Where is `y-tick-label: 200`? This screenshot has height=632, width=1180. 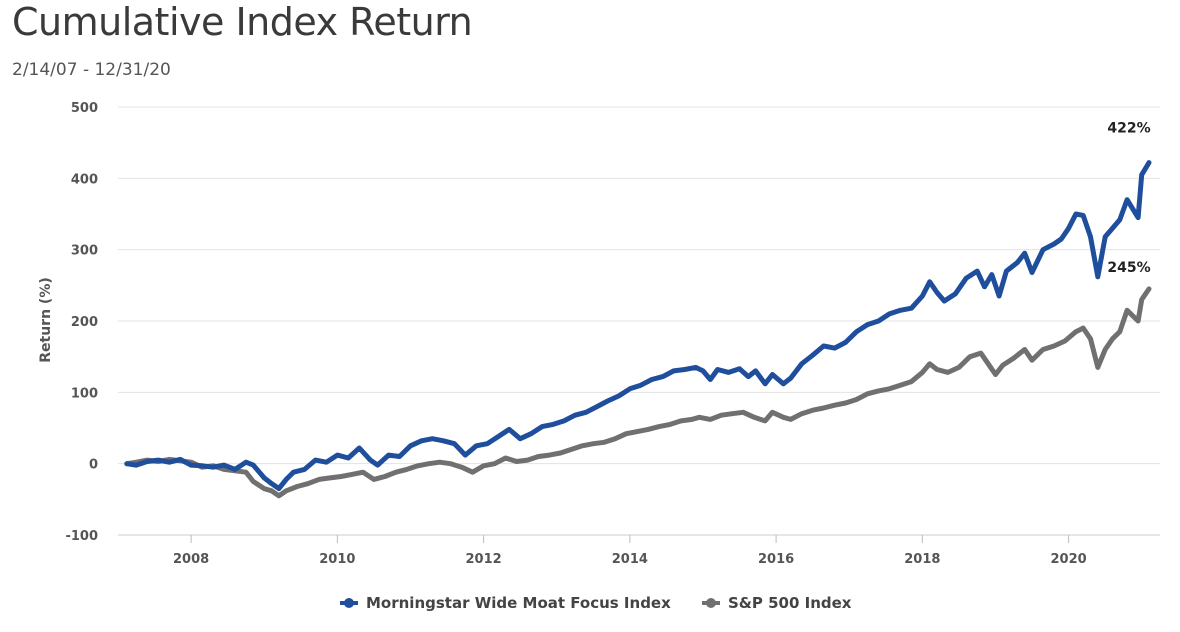
y-tick-label: 200 is located at coordinates (84, 322).